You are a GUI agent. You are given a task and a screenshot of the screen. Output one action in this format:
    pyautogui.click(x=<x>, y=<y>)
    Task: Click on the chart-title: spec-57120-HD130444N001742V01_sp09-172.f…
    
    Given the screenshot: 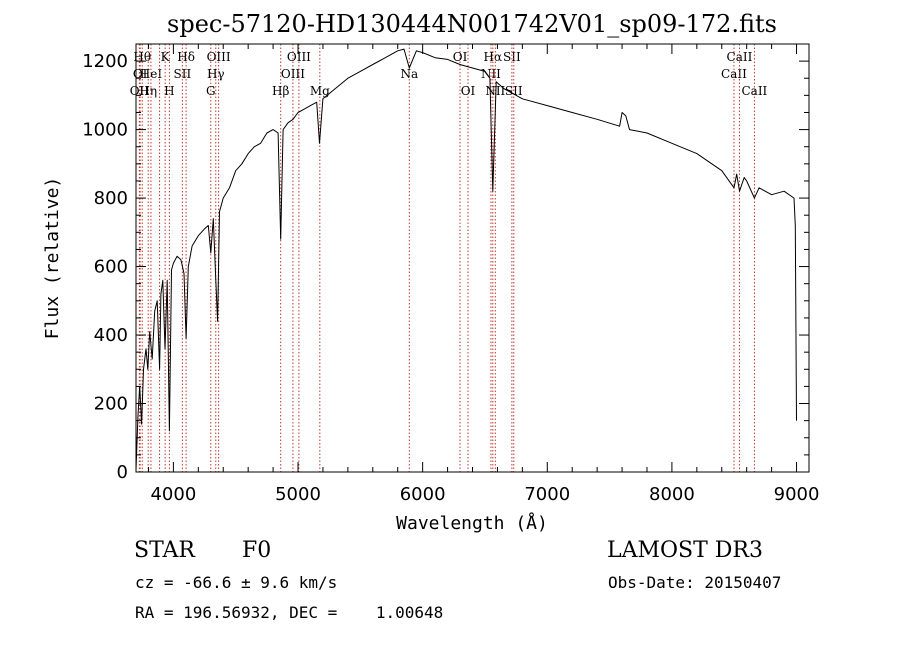 What is the action you would take?
    pyautogui.click(x=472, y=24)
    